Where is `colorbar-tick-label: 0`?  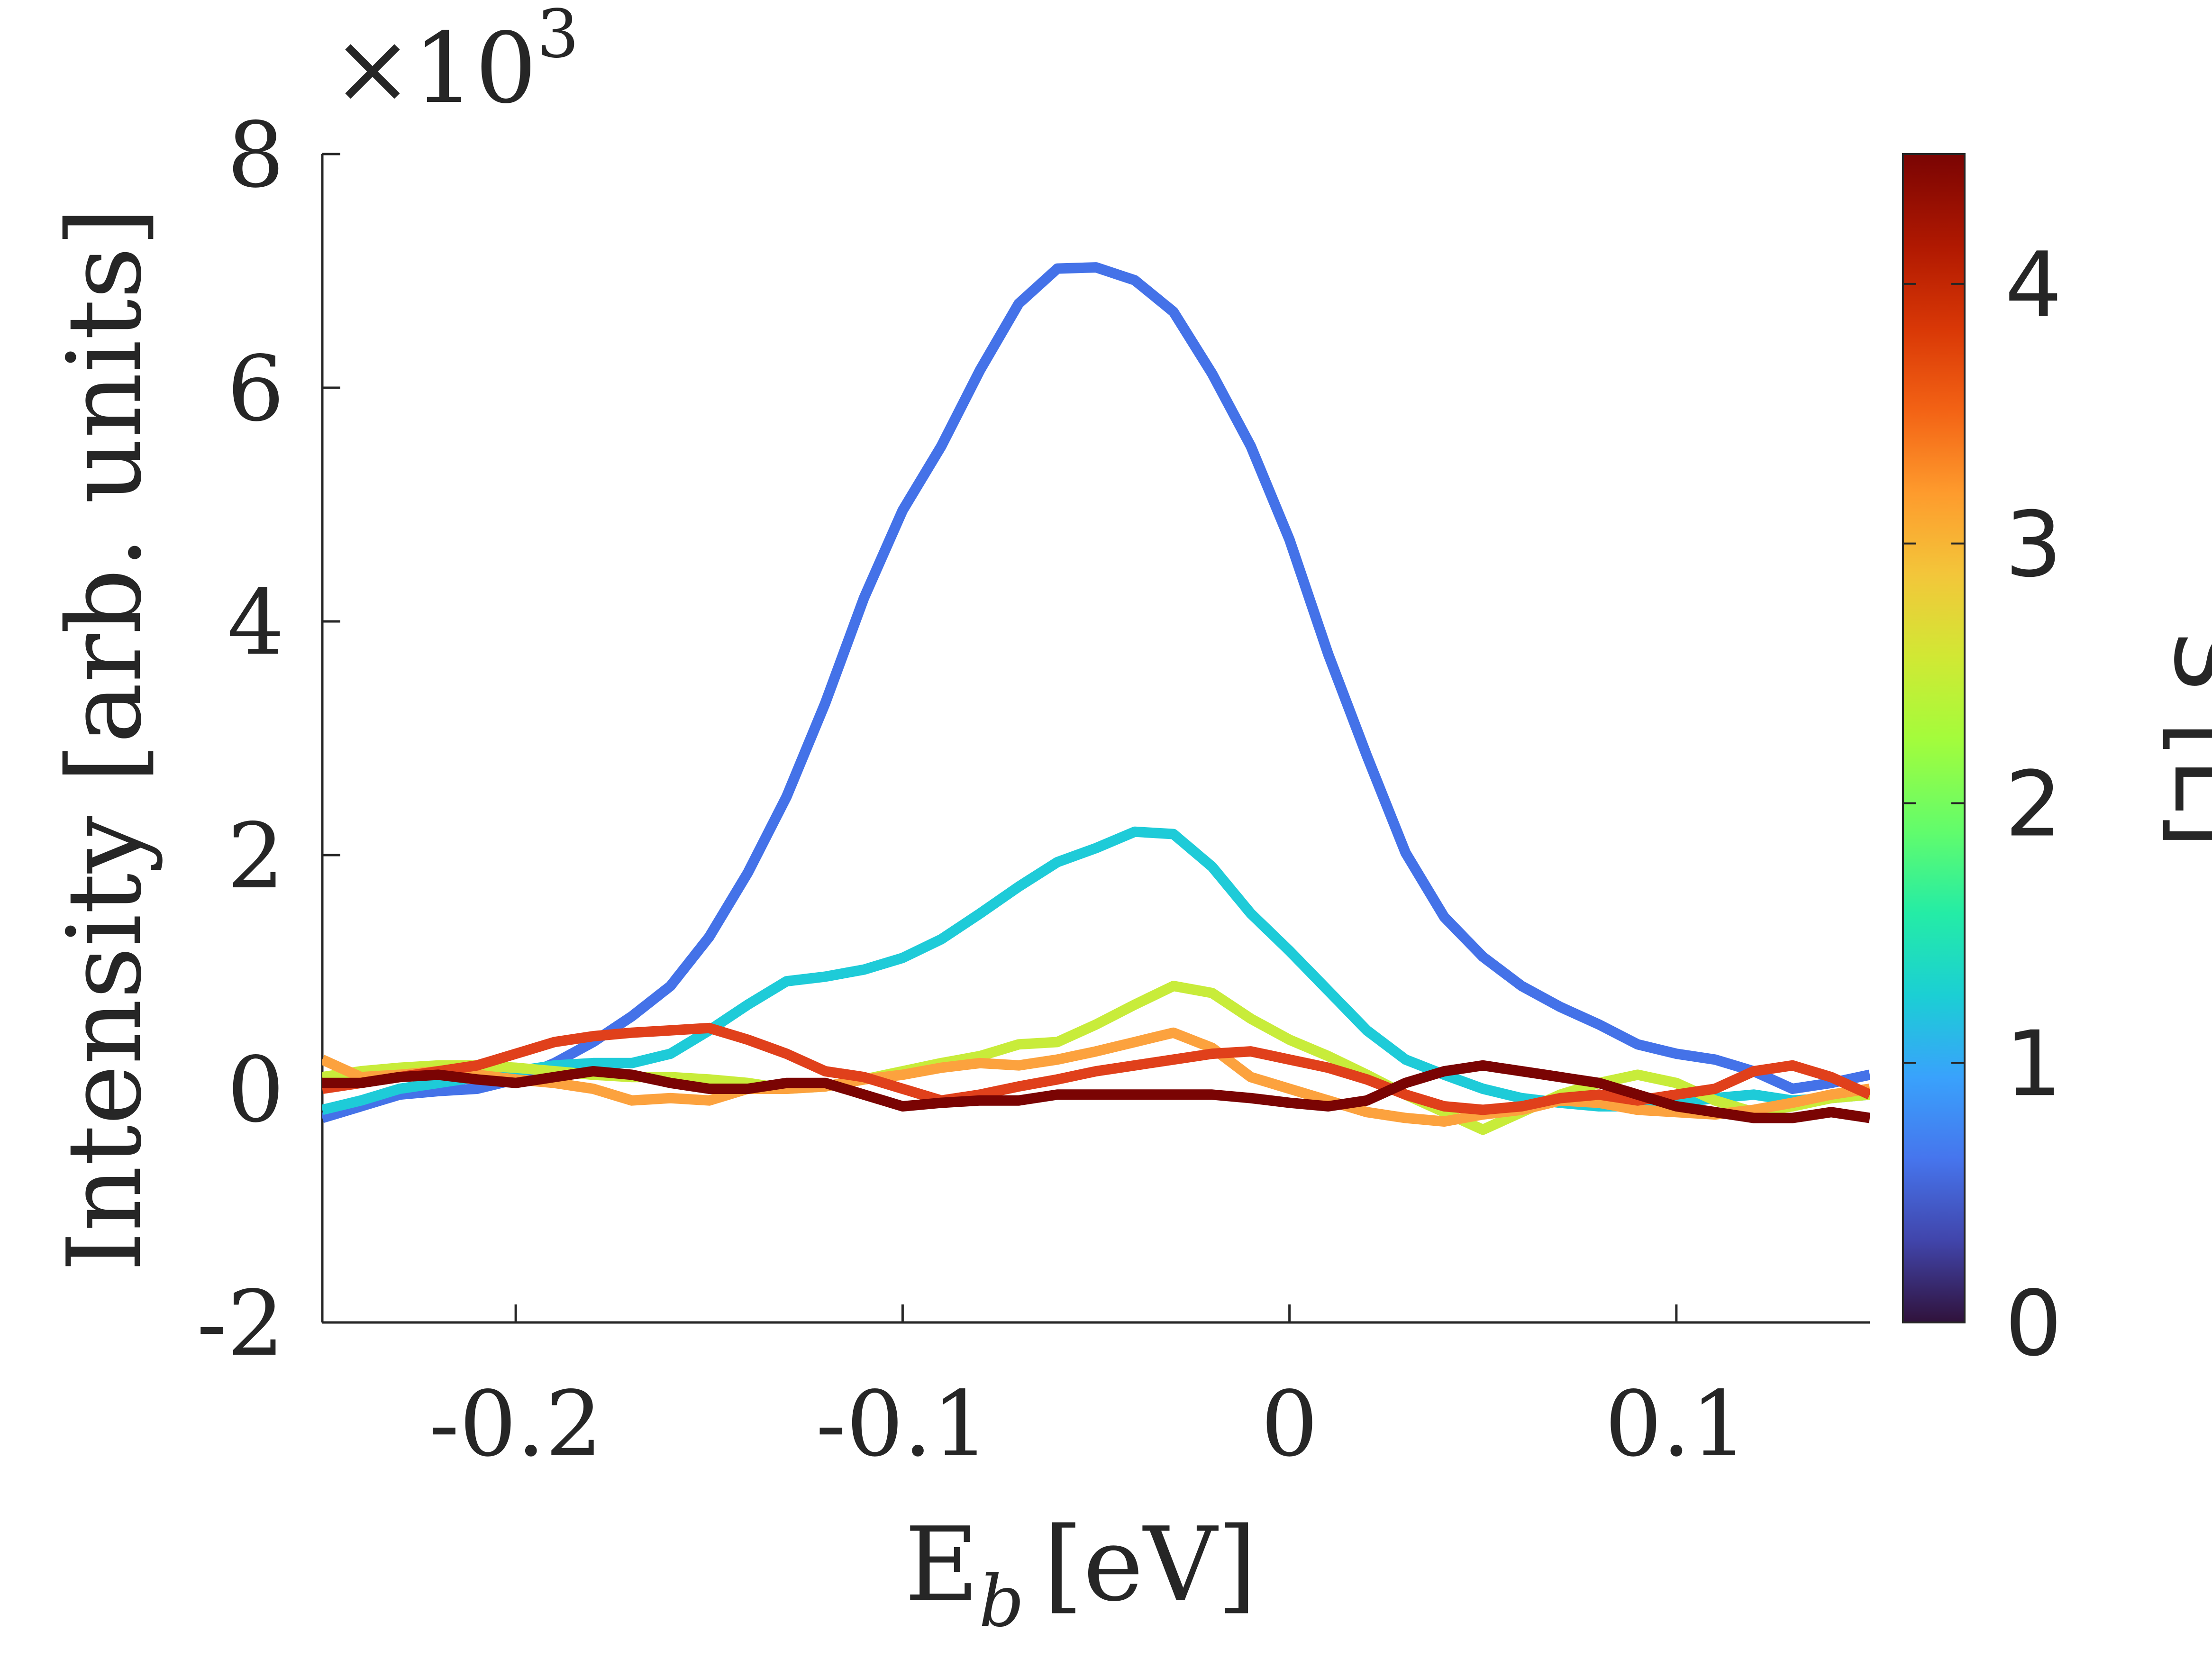 colorbar-tick-label: 0 is located at coordinates (2034, 1323).